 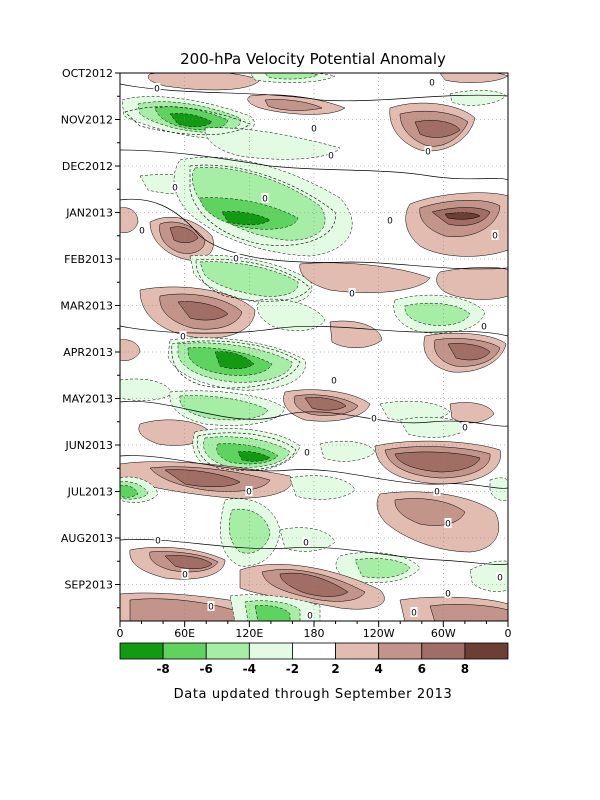 What do you see at coordinates (88, 352) in the screenshot?
I see `y-tick-label: APR2013` at bounding box center [88, 352].